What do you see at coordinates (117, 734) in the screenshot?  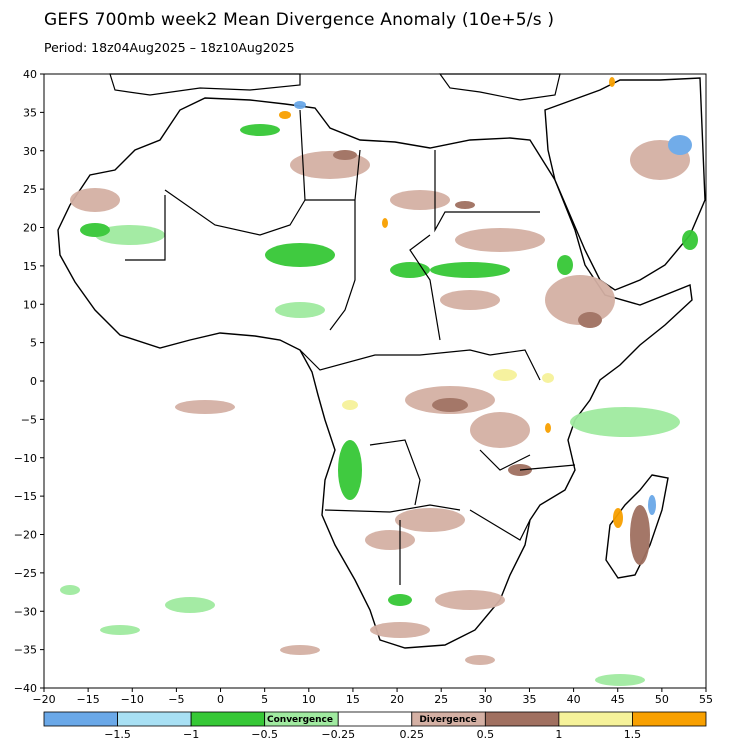 I see `colorbar-label: −1.5` at bounding box center [117, 734].